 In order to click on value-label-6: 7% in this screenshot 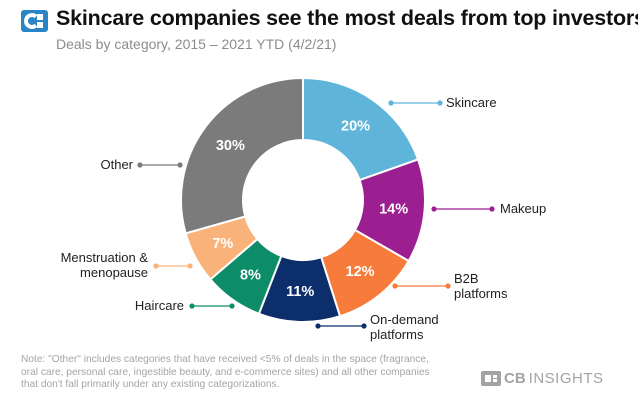, I will do `click(222, 244)`.